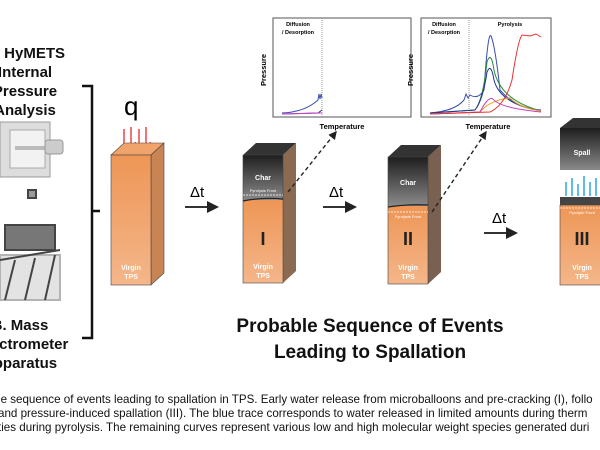 The height and width of the screenshot is (450, 600). I want to click on time-step-arrow-1: Δt, so click(202, 198).